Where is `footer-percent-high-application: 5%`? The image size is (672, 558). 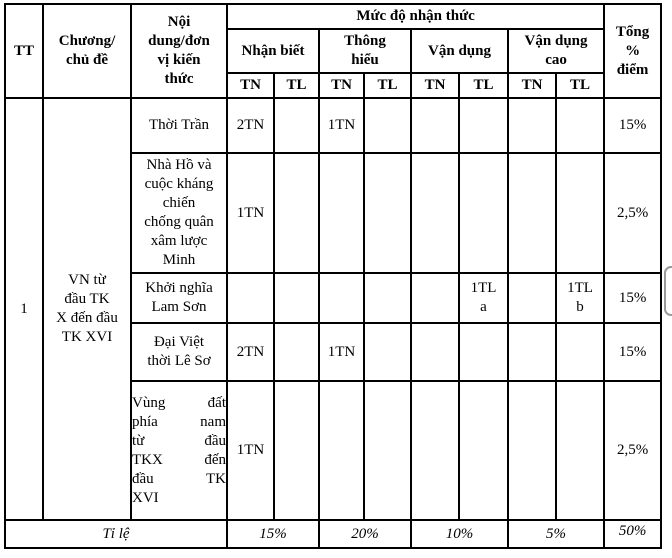 footer-percent-high-application: 5% is located at coordinates (556, 534).